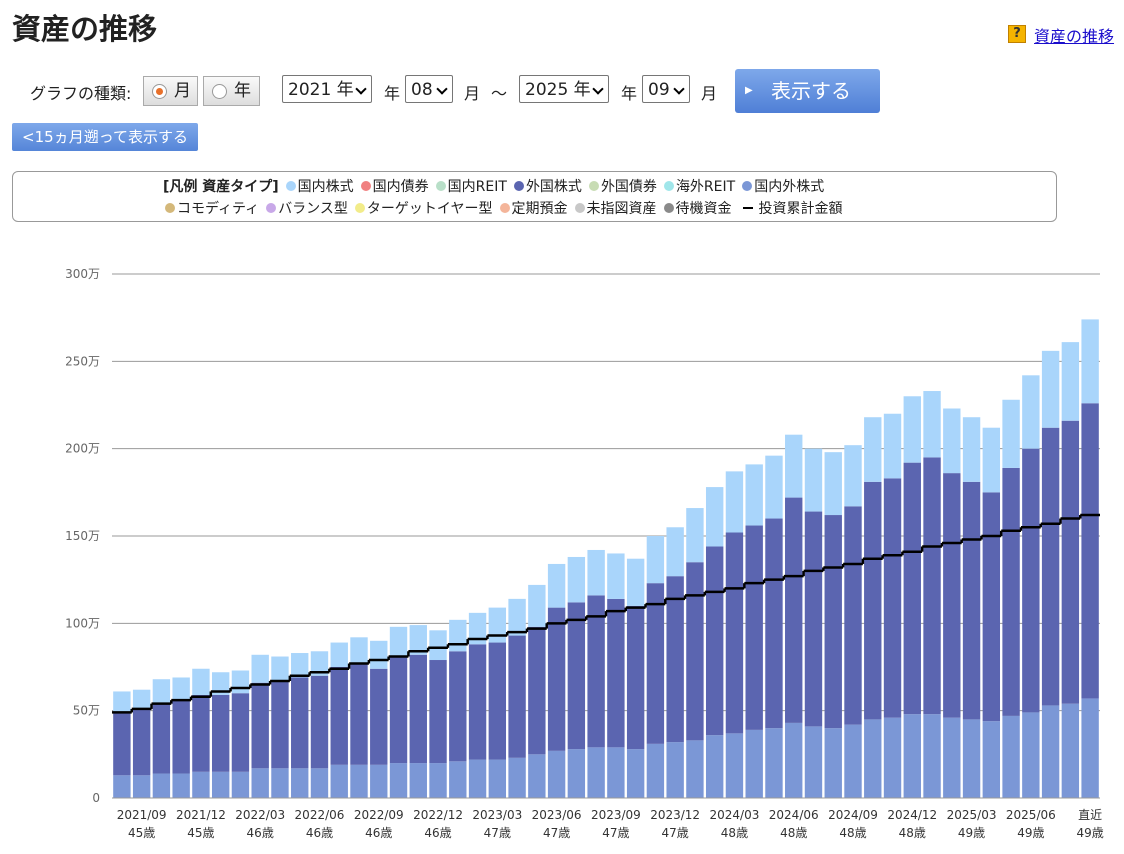  I want to click on to-month: 09, so click(659, 90).